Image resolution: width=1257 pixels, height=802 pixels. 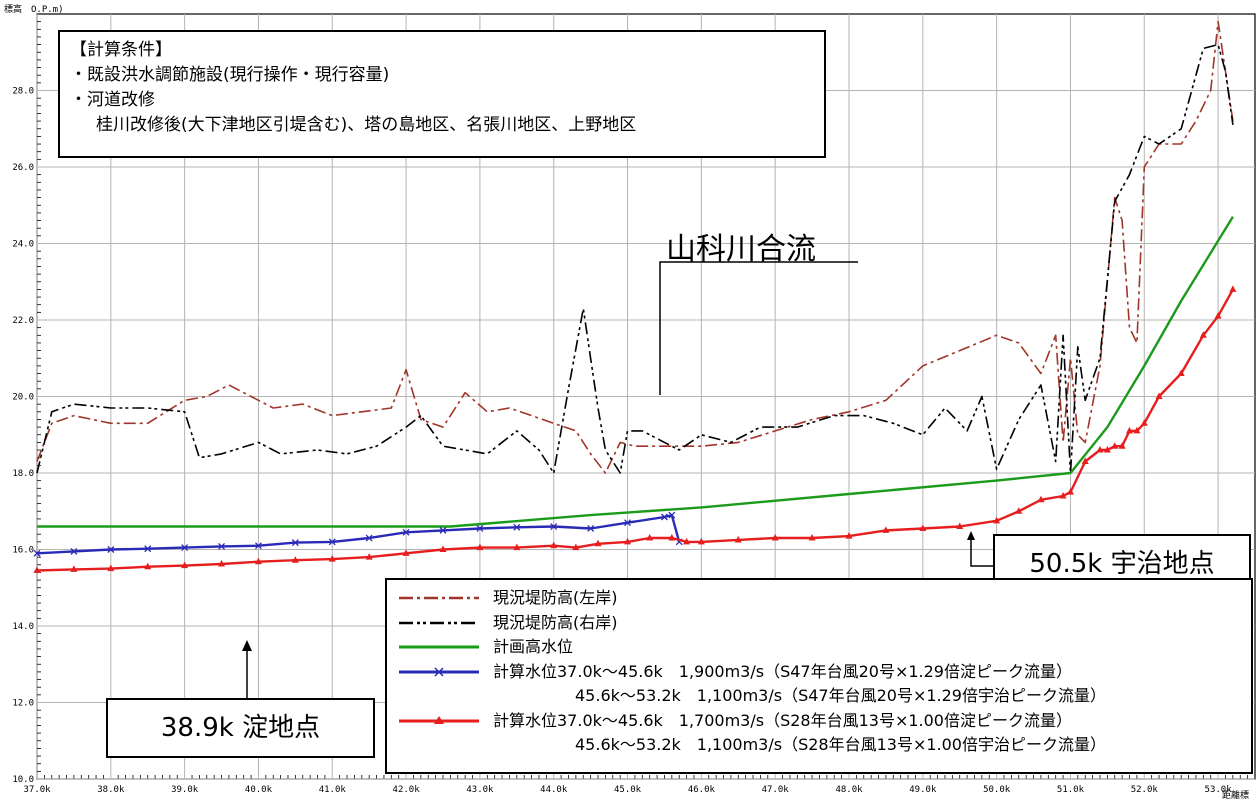 What do you see at coordinates (111, 790) in the screenshot?
I see `x-tick-label: 38.0k` at bounding box center [111, 790].